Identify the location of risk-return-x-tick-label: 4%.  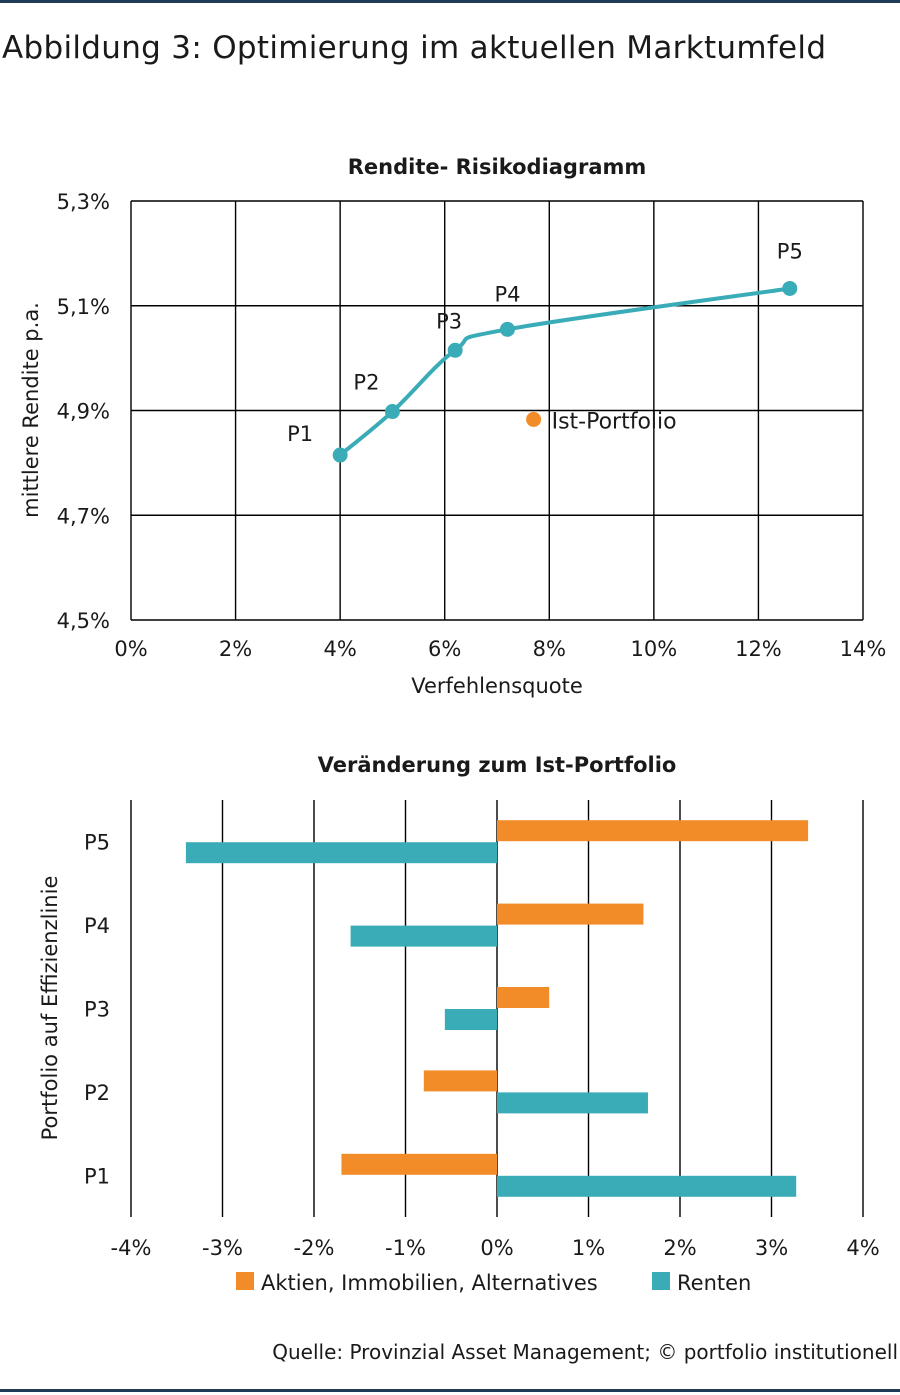
(339, 649).